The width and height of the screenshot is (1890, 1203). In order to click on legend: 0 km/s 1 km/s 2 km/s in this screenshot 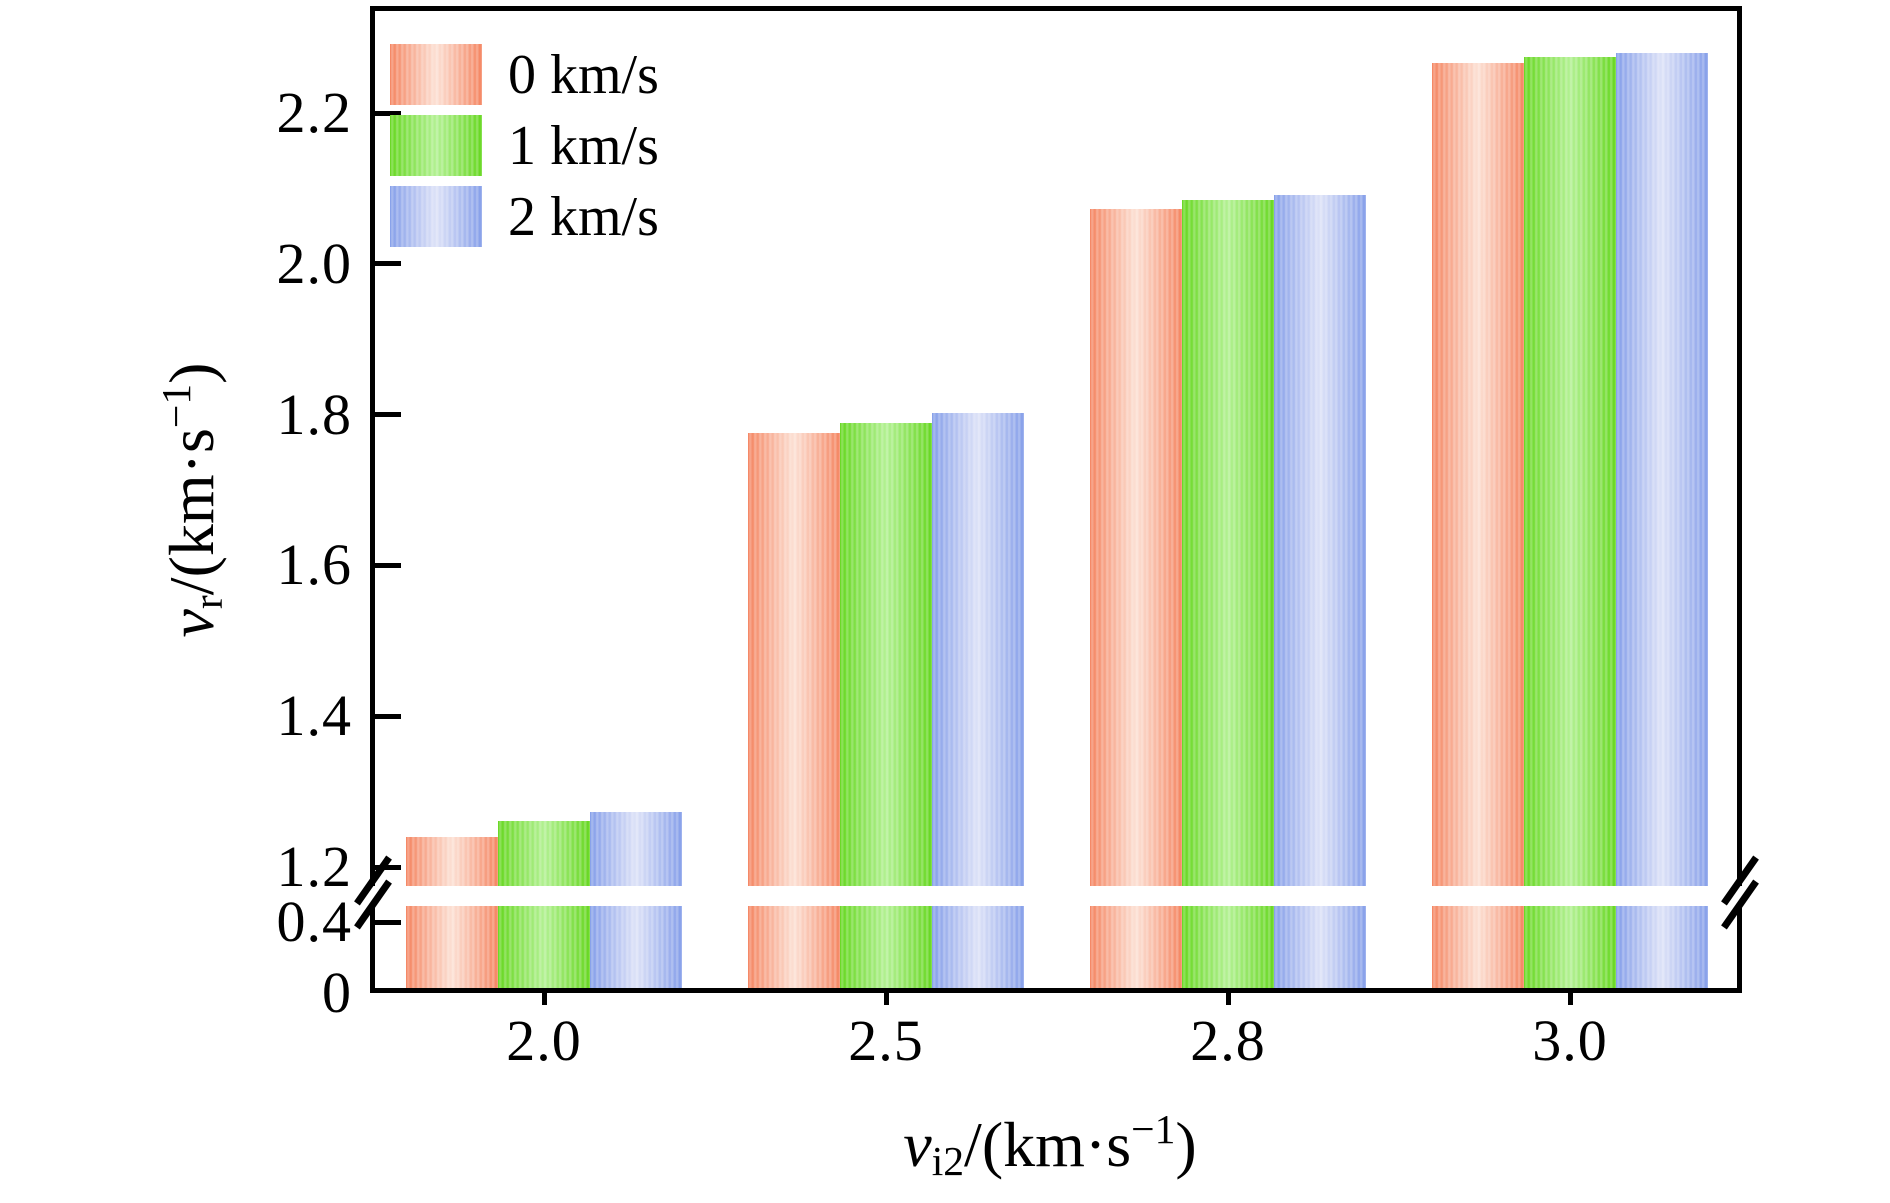, I will do `click(524, 145)`.